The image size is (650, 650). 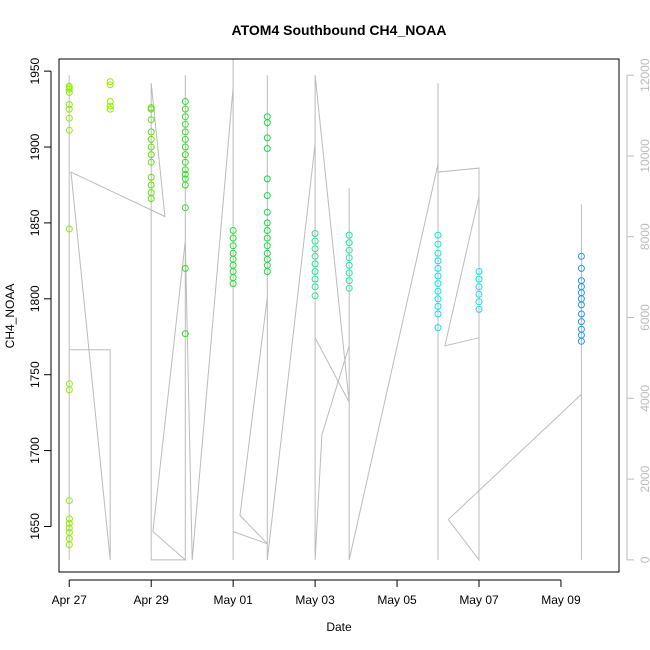 I want to click on y2-tick-label: 2000, so click(x=644, y=478).